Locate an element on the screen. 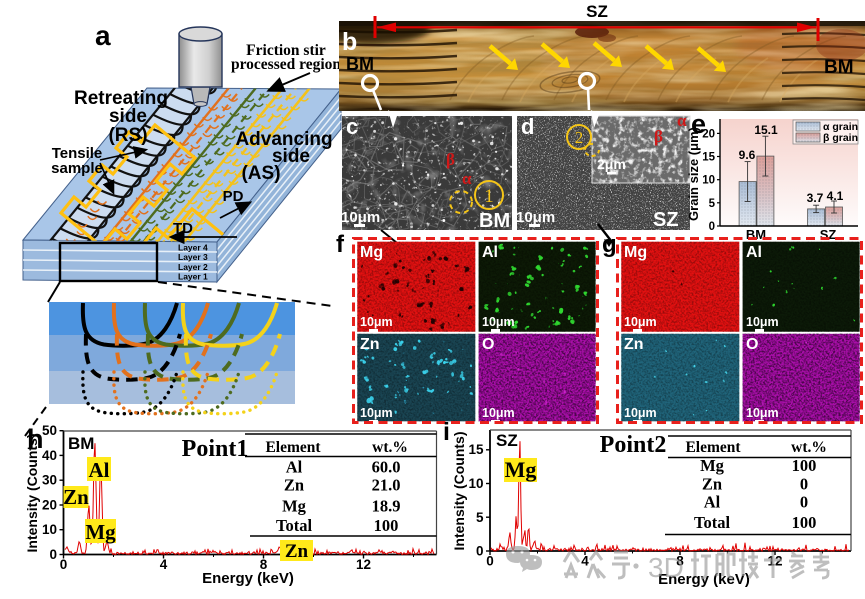  svg-text: i is located at coordinates (446, 432).